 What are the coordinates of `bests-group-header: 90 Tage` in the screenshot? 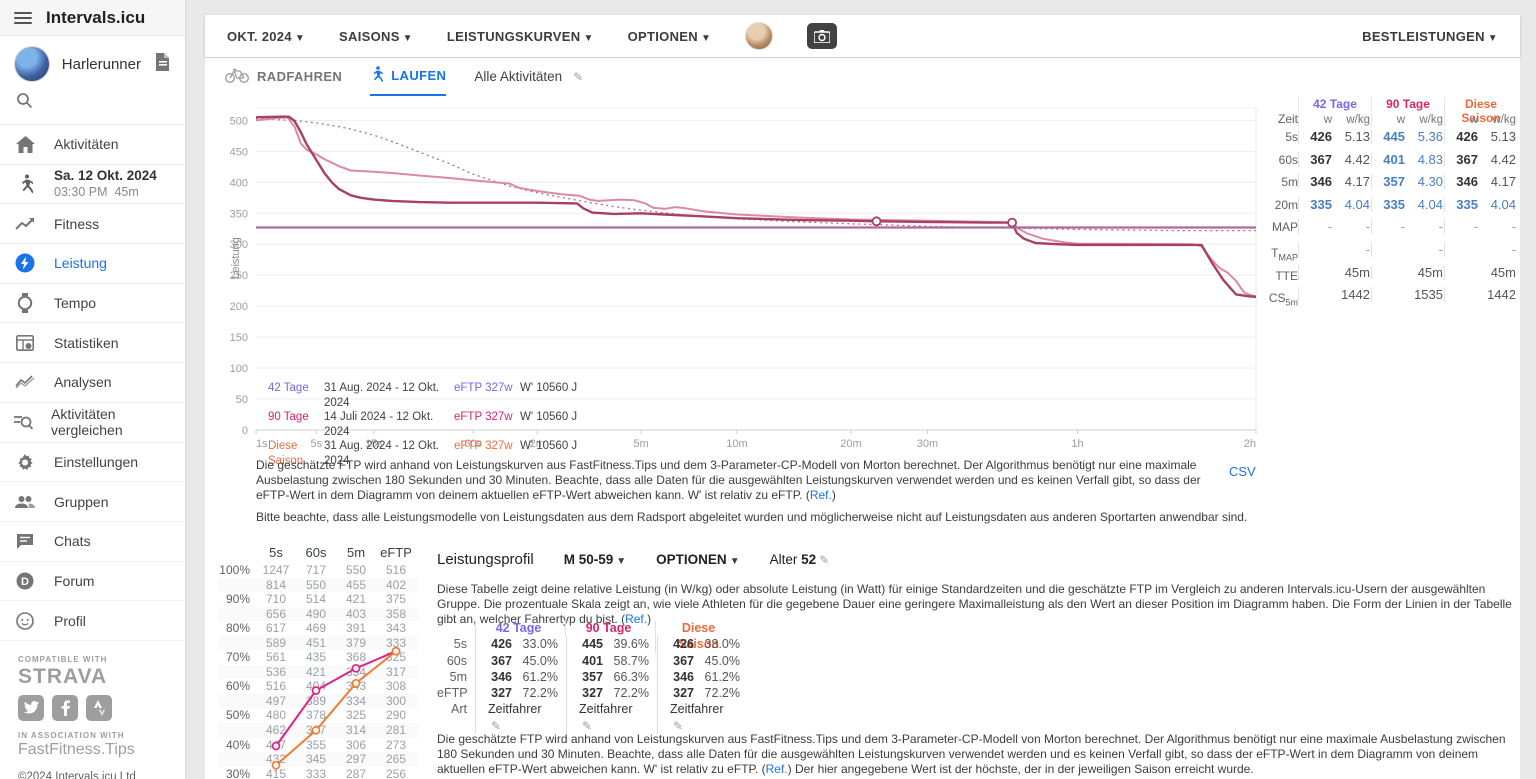 It's located at (1407, 104).